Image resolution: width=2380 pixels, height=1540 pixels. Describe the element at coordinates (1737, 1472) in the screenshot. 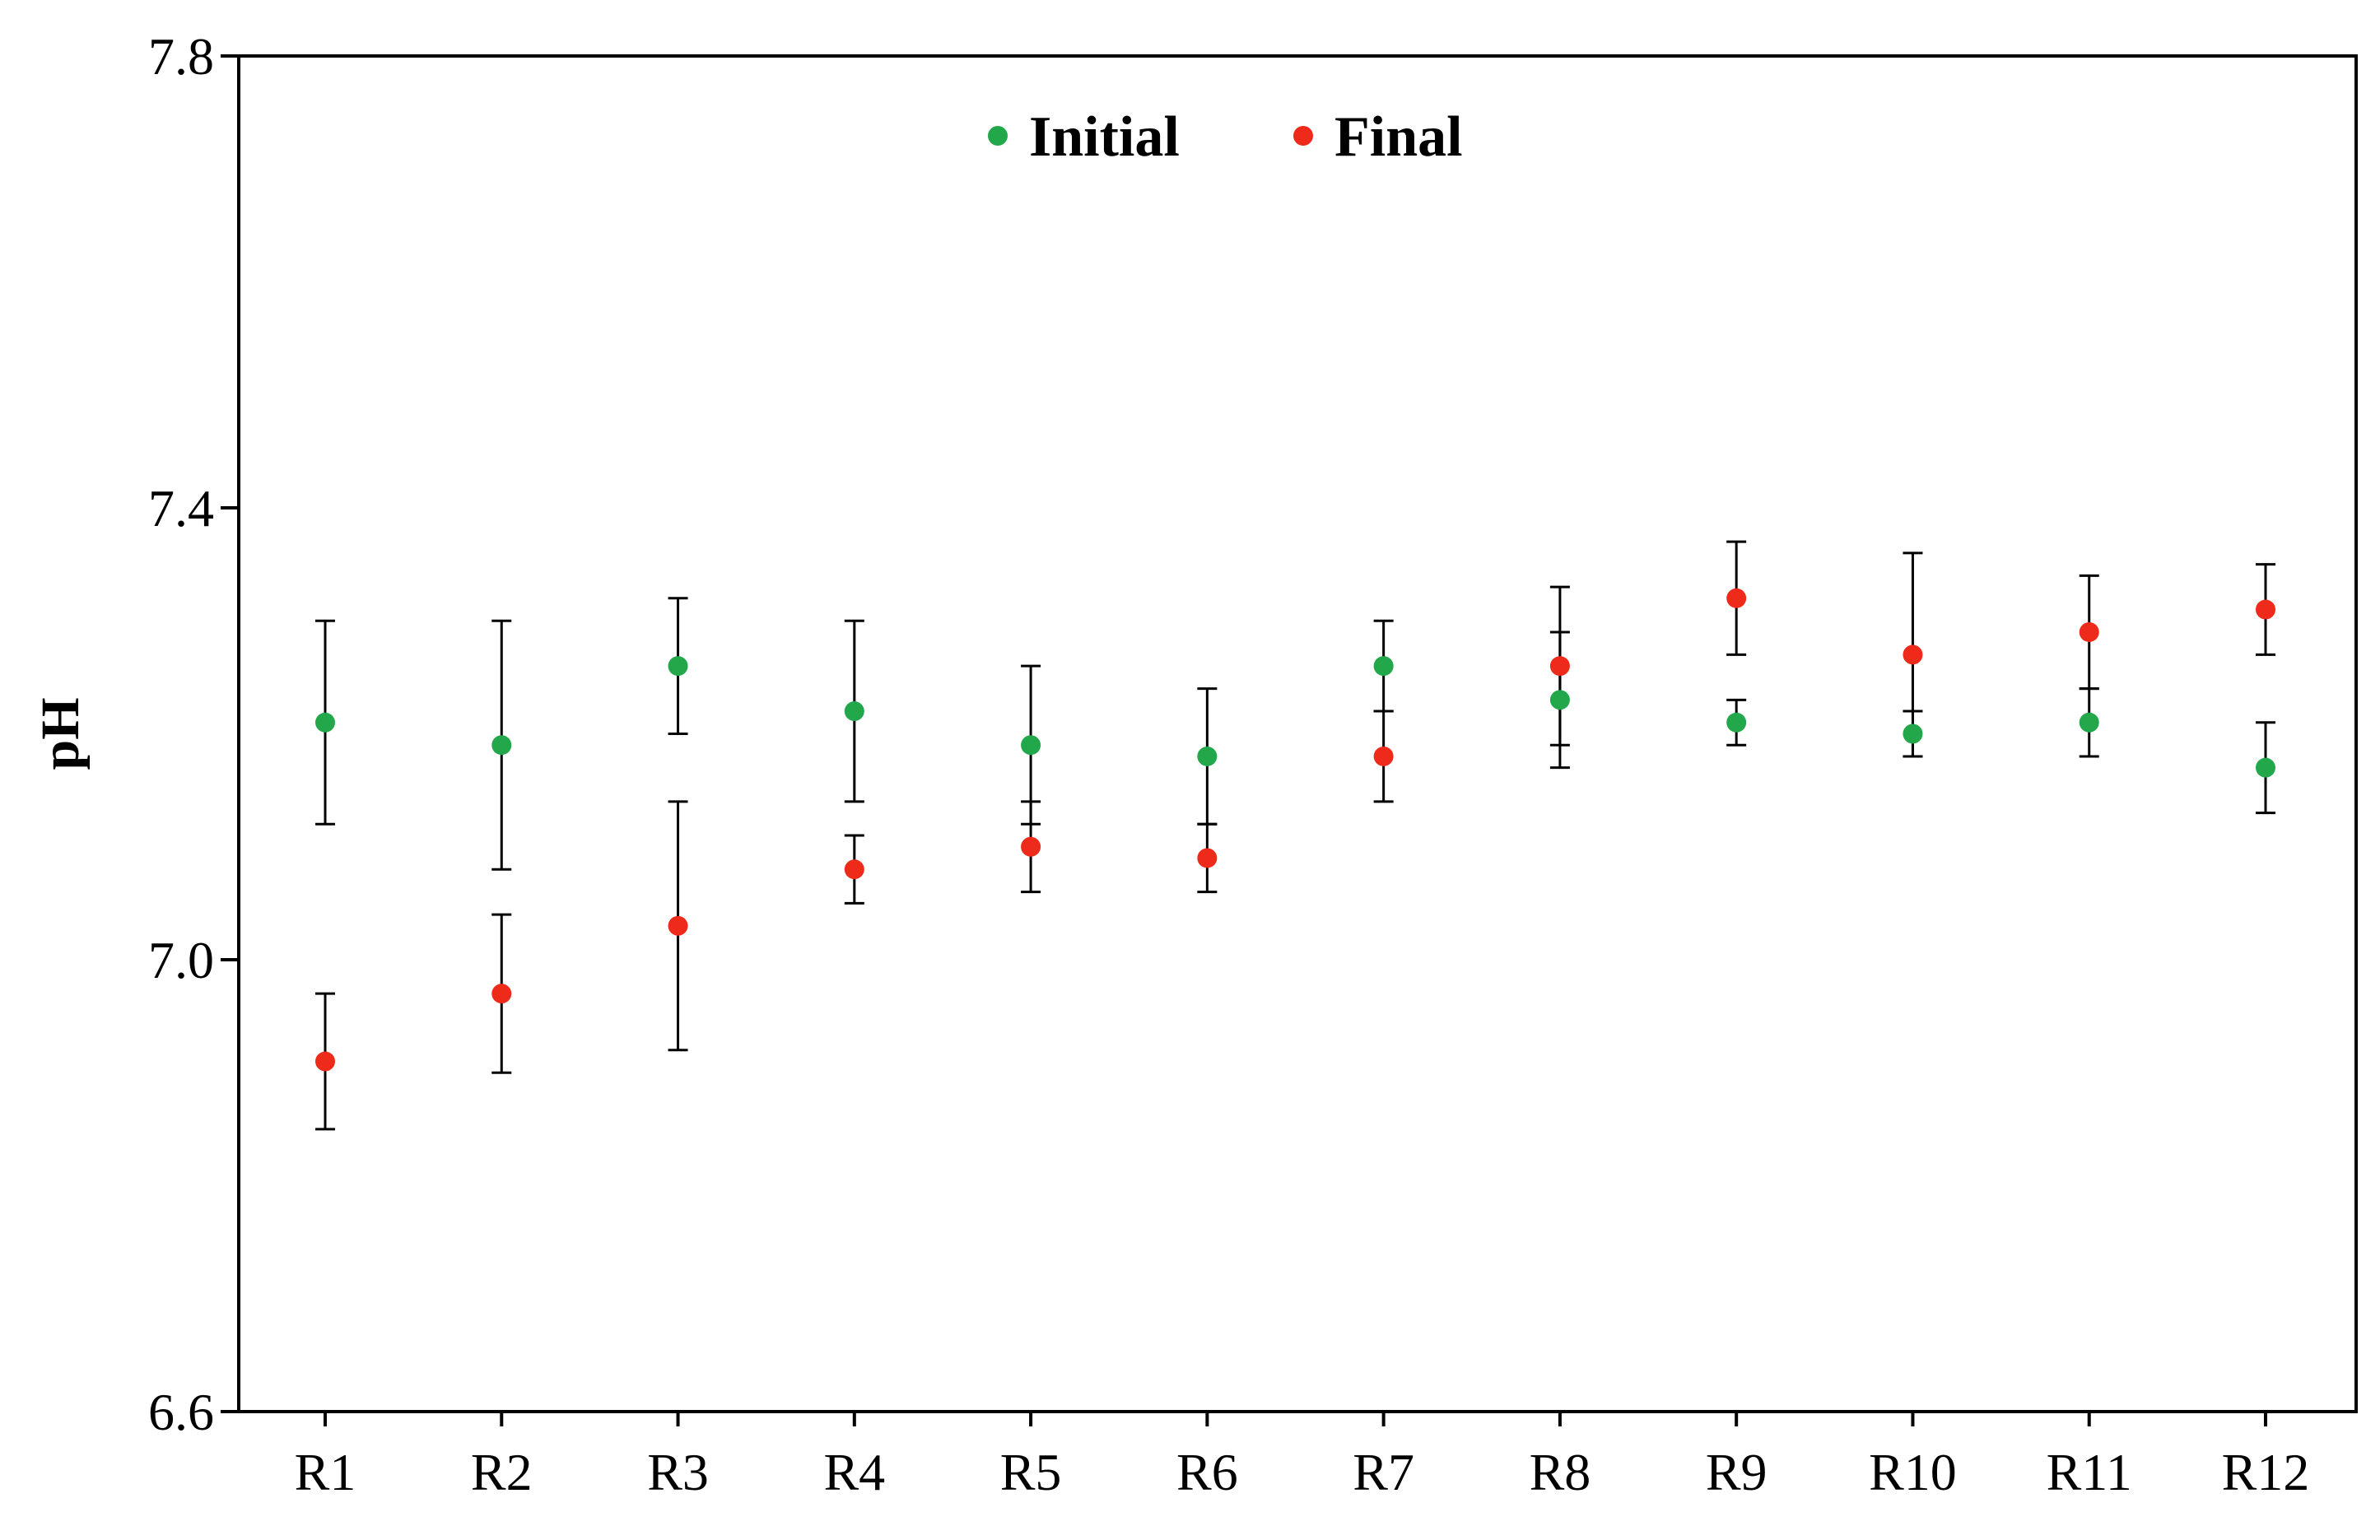

I see `x-tick-label: R9` at that location.